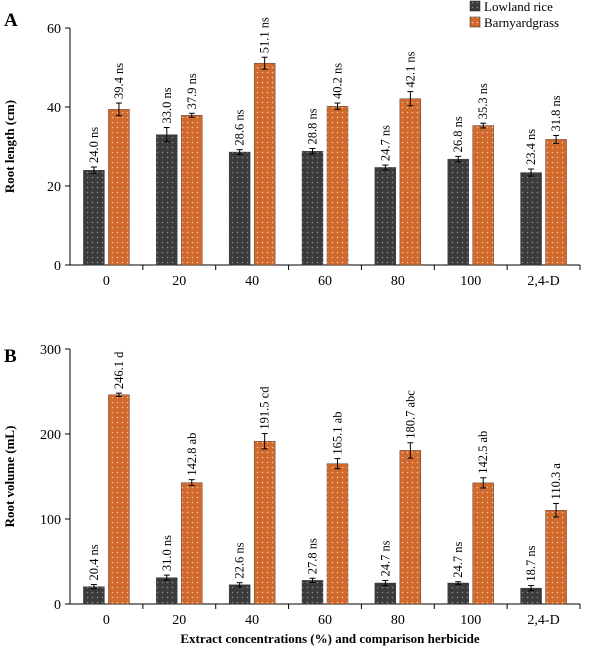 The width and height of the screenshot is (596, 650). Describe the element at coordinates (119, 370) in the screenshot. I see `data-label: 246.1 d` at that location.